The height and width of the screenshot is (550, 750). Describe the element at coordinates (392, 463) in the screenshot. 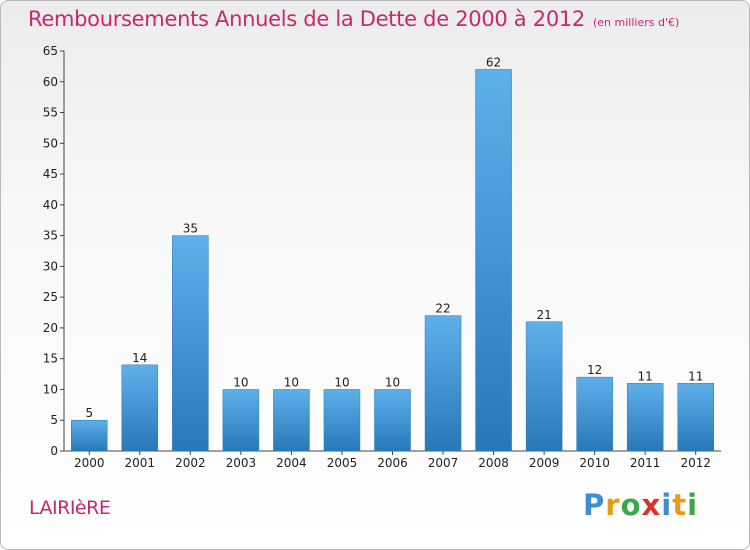

I see `x-tick-label: 2006` at that location.